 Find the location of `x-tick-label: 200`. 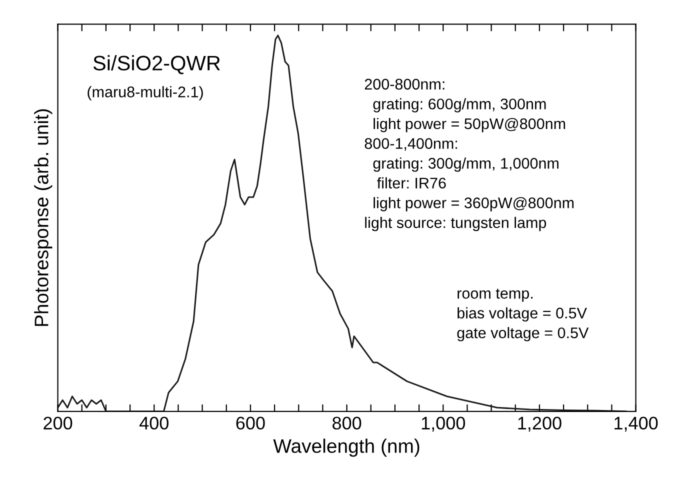

x-tick-label: 200 is located at coordinates (58, 423).